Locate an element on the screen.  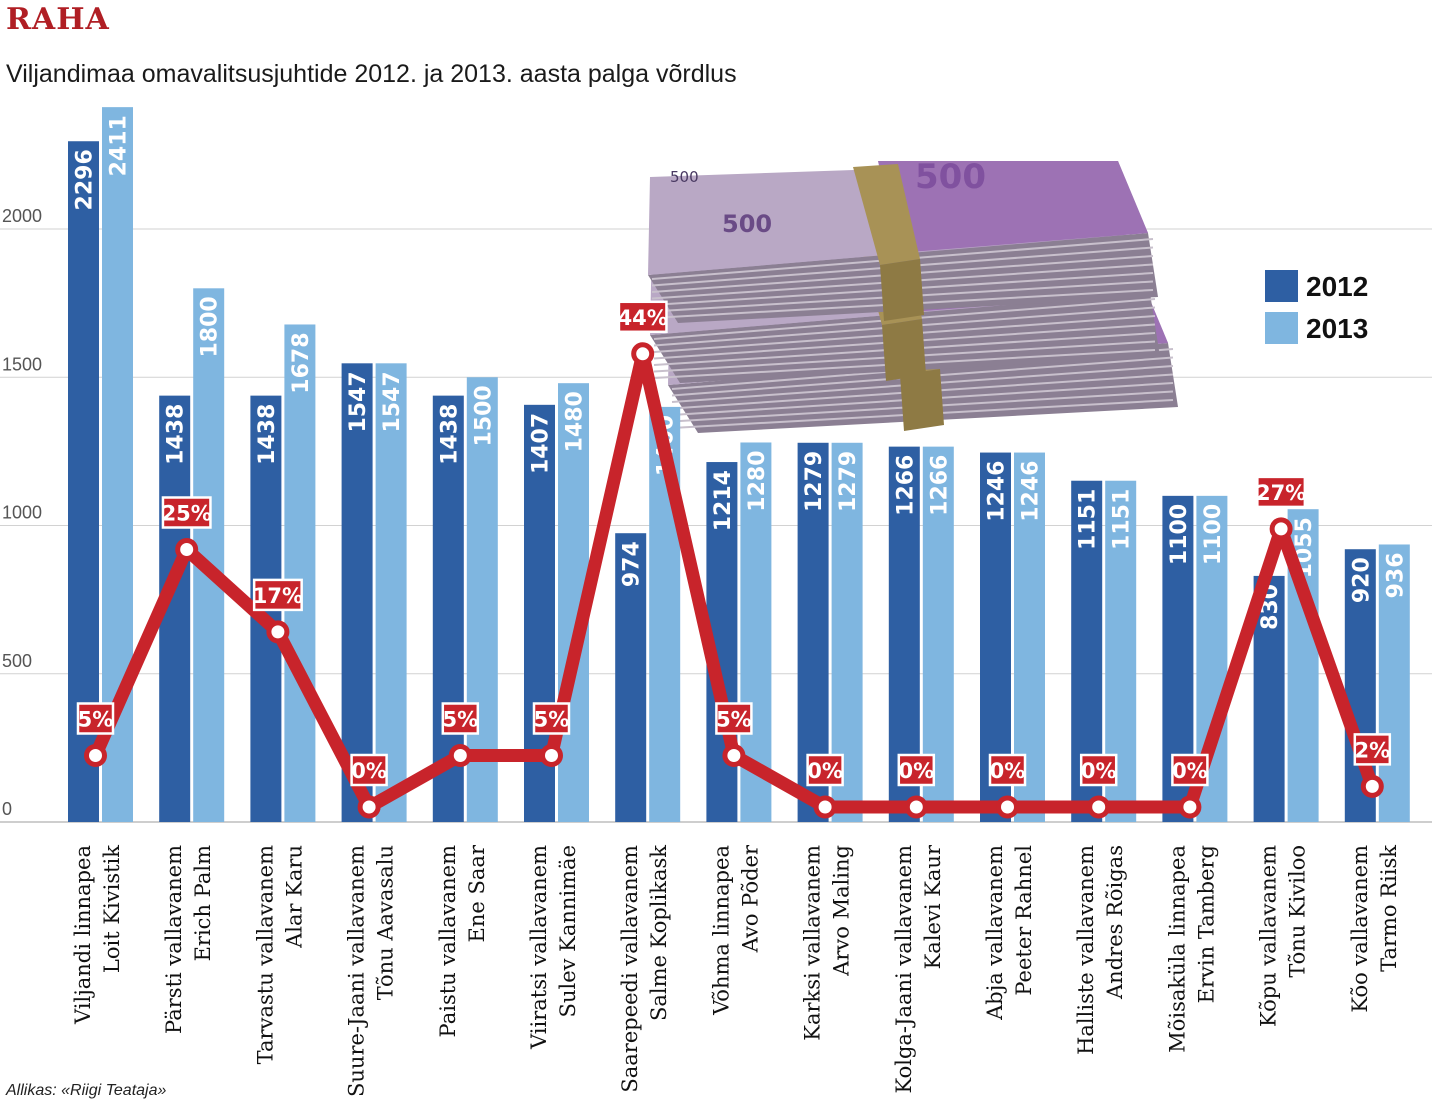
change-label: 17% is located at coordinates (277, 595).